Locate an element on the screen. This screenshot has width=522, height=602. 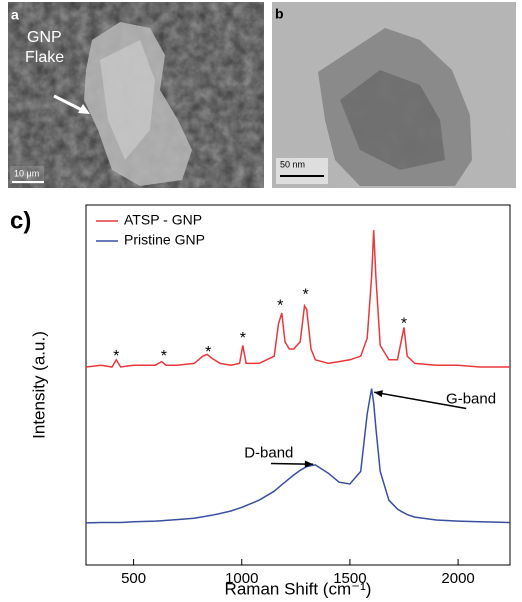
panel-label: b is located at coordinates (279, 14).